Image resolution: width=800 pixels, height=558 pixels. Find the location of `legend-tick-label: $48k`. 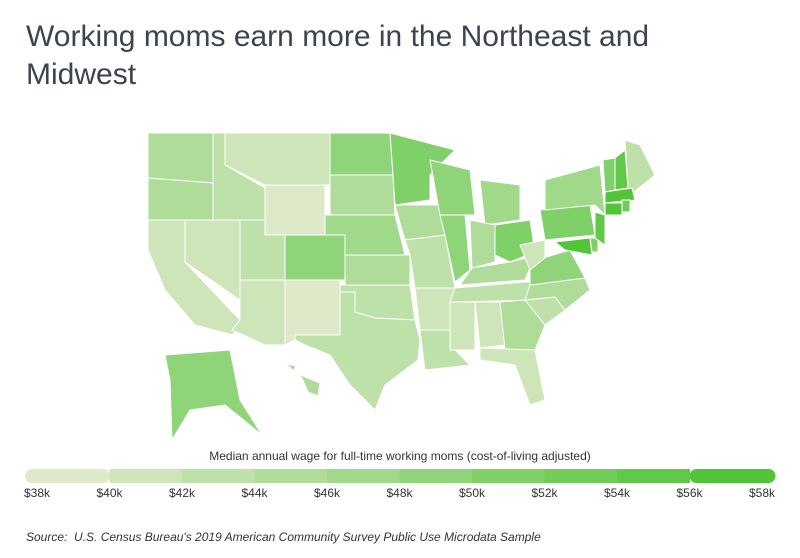

legend-tick-label: $48k is located at coordinates (399, 493).